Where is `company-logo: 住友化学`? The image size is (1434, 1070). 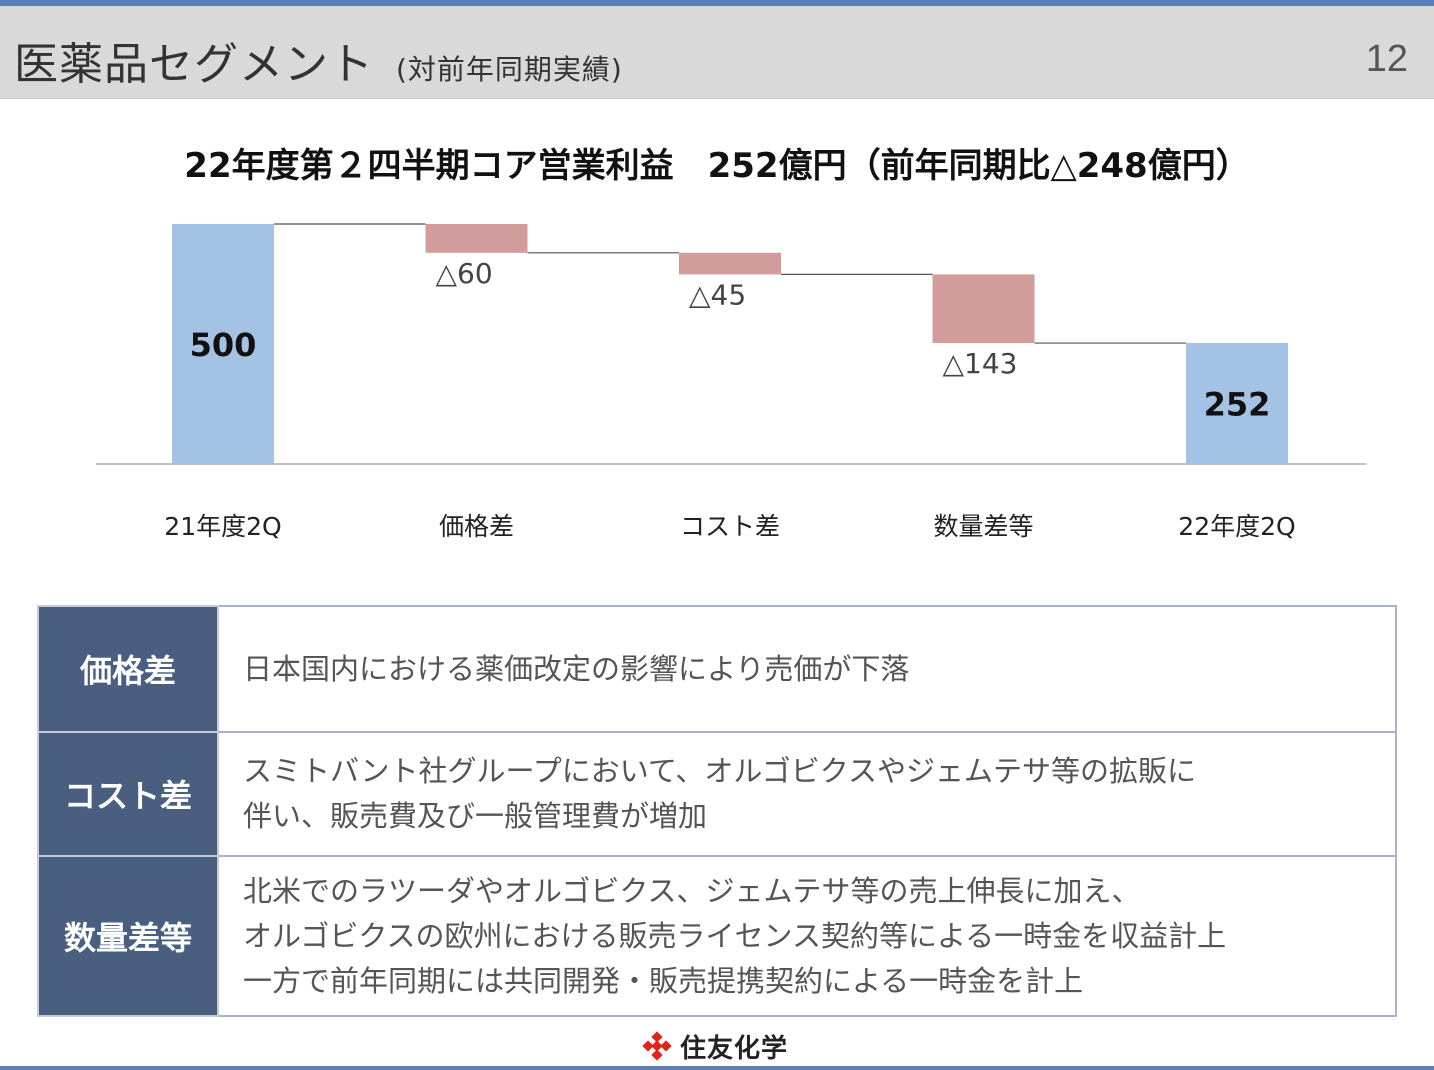
company-logo: 住友化学 is located at coordinates (715, 1046).